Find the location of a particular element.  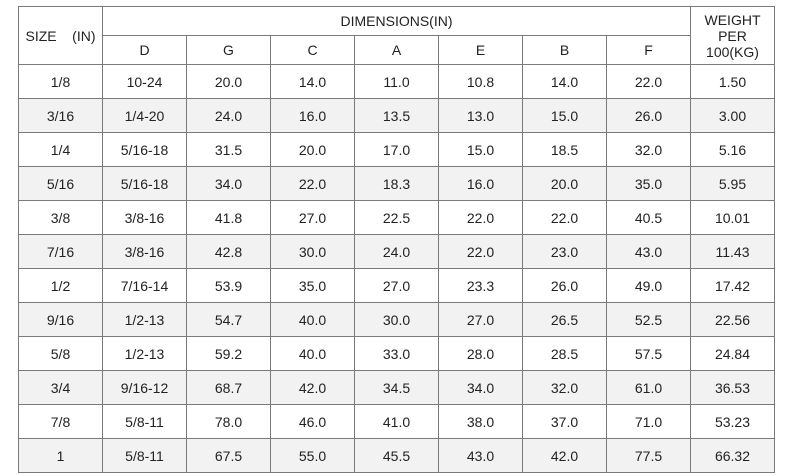

cell-d: 1/4-20 is located at coordinates (144, 115).